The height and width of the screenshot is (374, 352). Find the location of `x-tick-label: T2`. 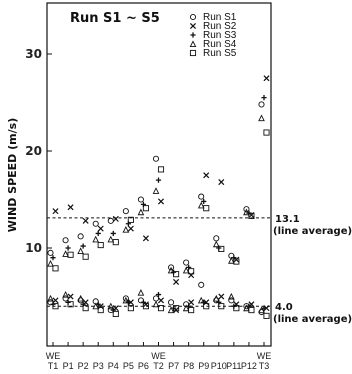

x-tick-label: T2 is located at coordinates (158, 366).